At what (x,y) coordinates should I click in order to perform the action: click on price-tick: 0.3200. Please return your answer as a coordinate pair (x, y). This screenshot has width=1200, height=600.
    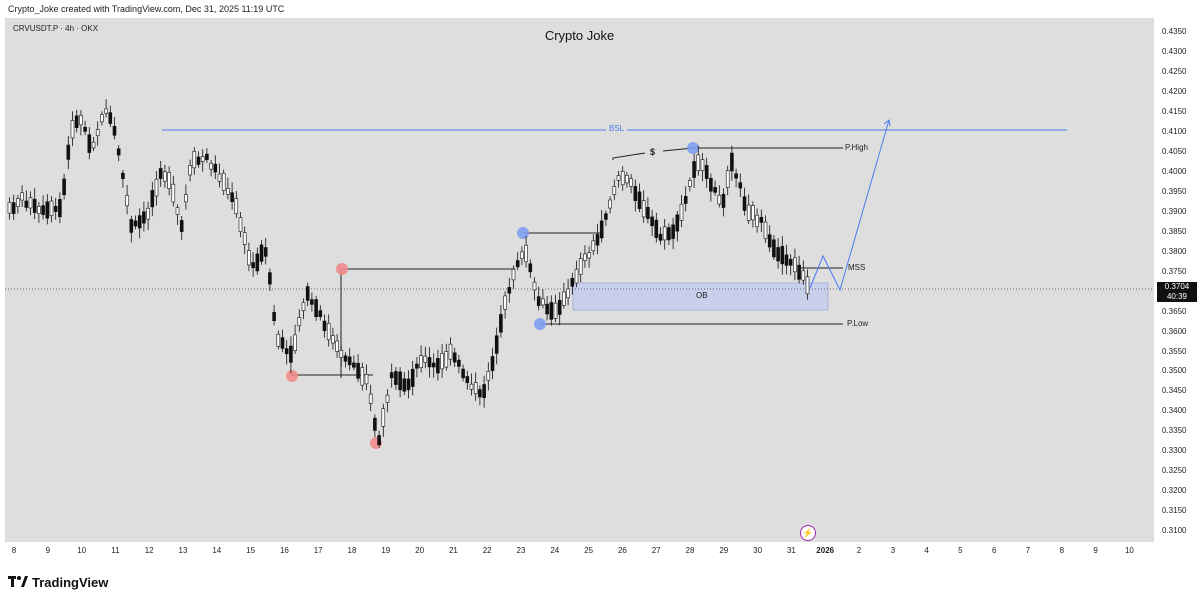
    Looking at the image, I should click on (1174, 491).